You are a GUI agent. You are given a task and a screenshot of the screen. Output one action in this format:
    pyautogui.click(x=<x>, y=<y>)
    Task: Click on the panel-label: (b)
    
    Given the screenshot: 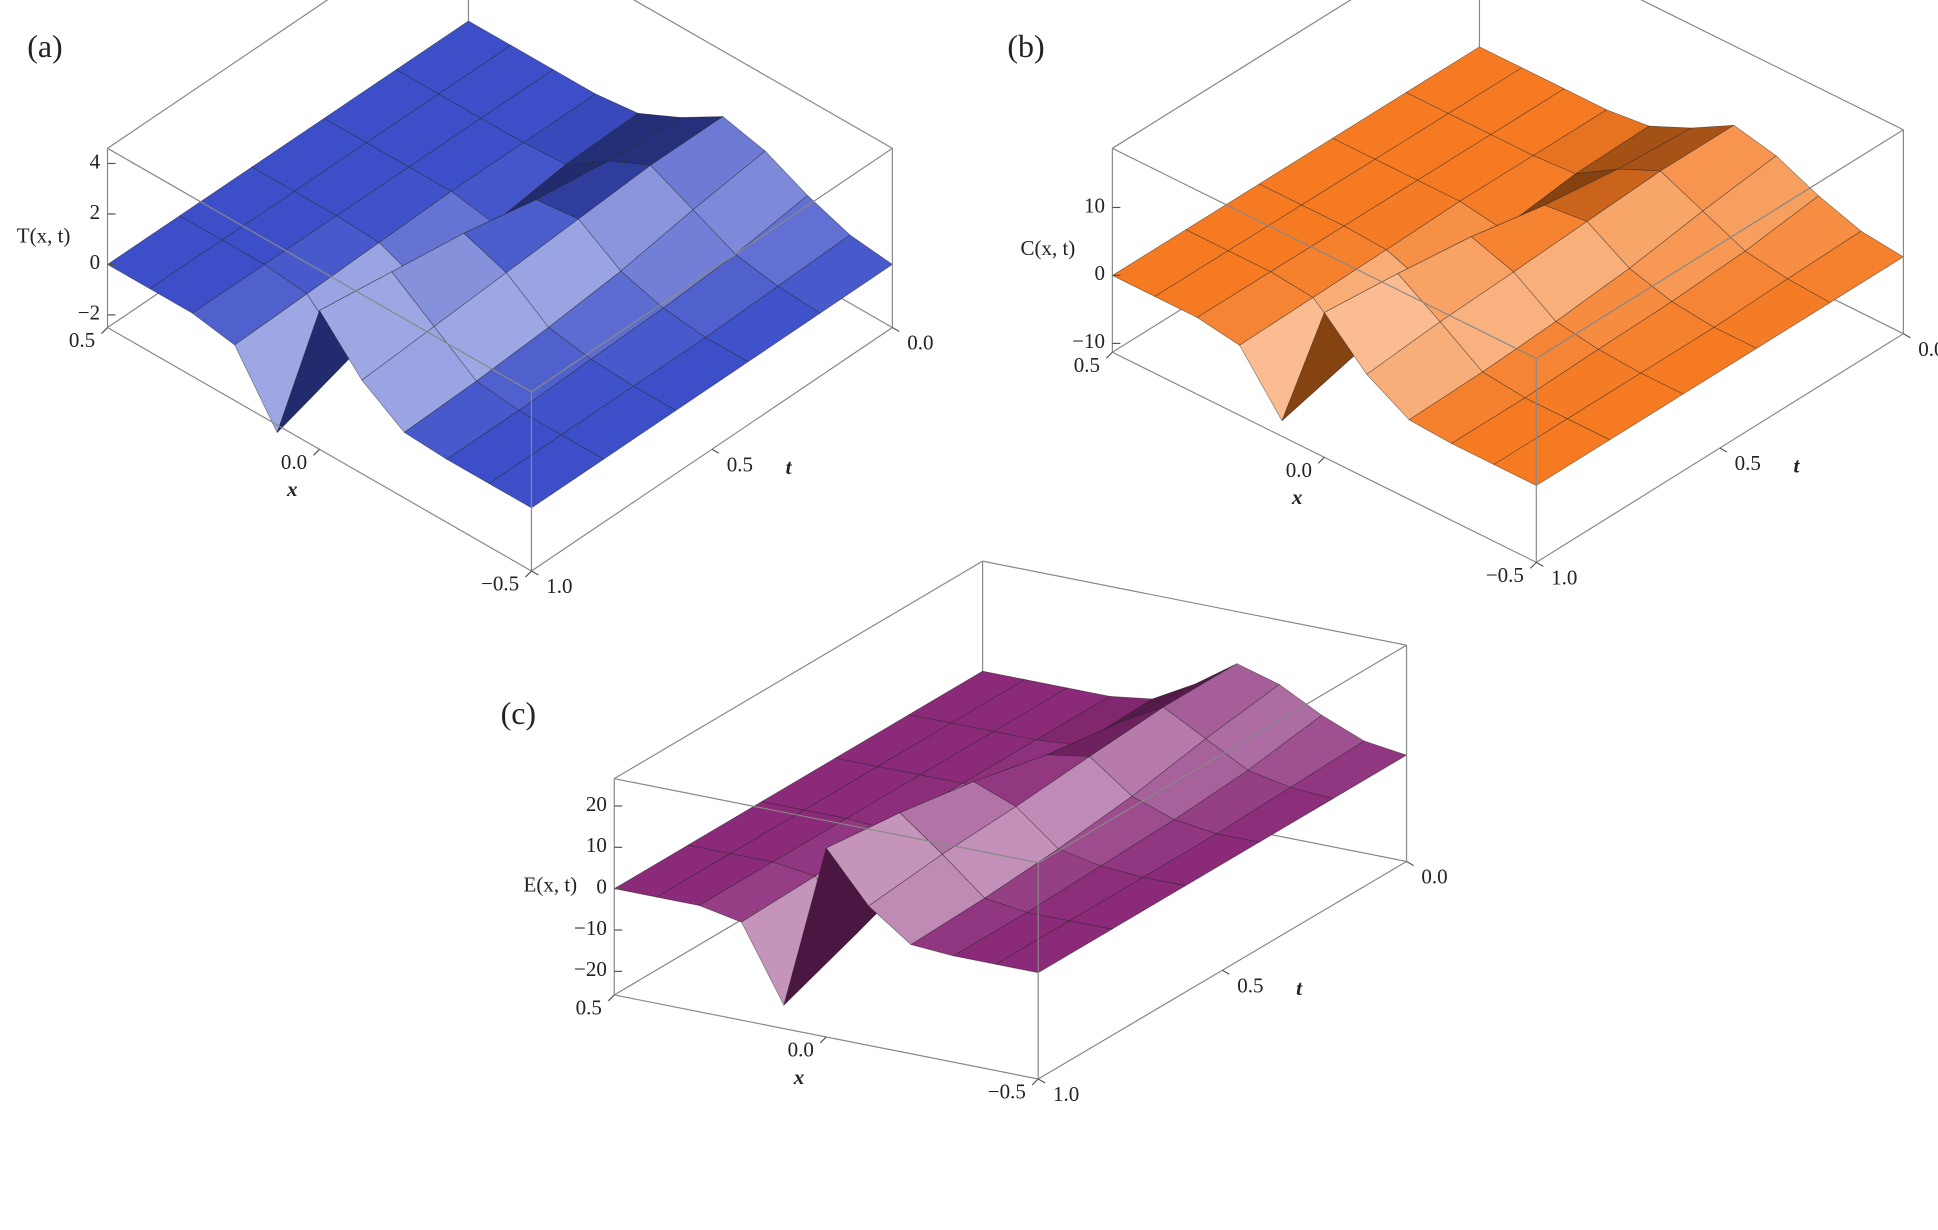 What is the action you would take?
    pyautogui.click(x=1025, y=46)
    